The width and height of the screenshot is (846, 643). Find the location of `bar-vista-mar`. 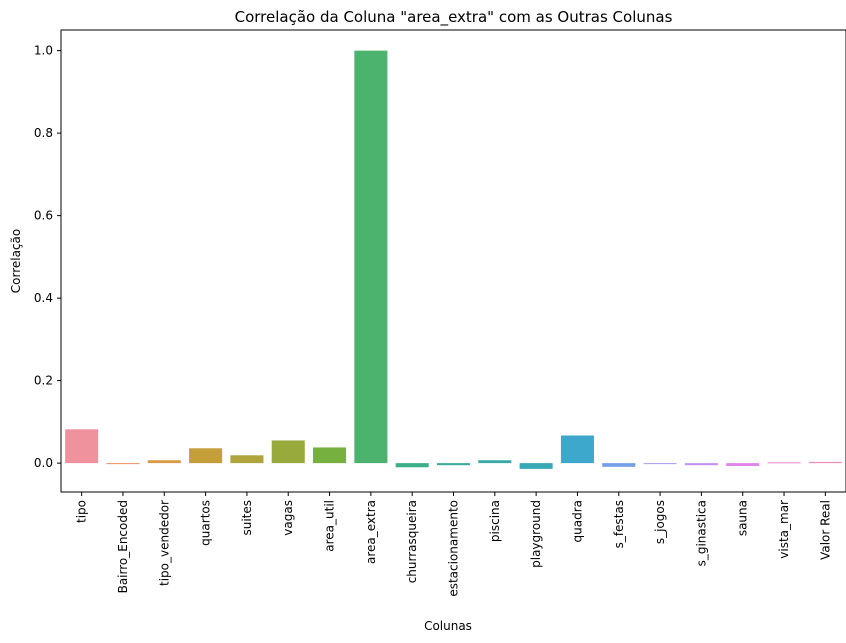

bar-vista-mar is located at coordinates (784, 463).